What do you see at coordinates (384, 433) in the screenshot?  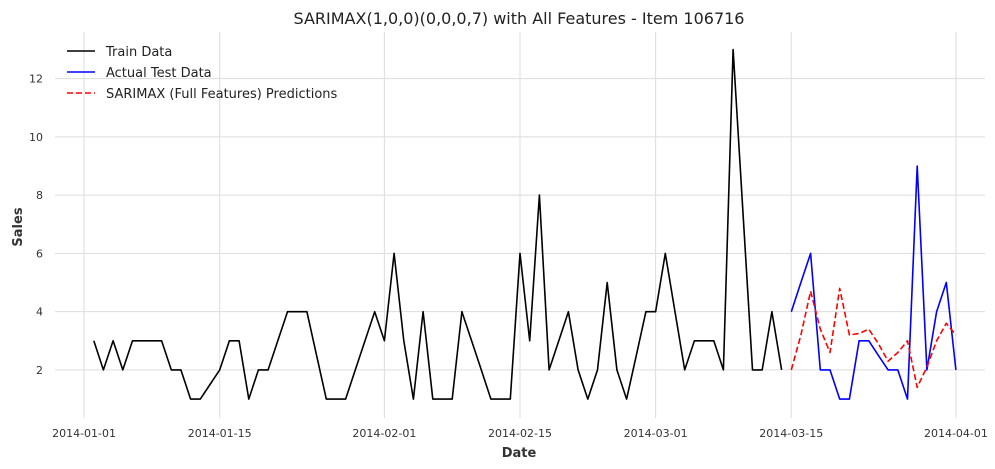 I see `x-tick-label: 2014-02-01` at bounding box center [384, 433].